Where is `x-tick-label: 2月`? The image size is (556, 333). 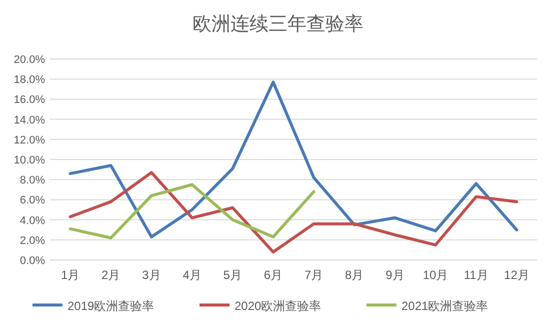
x-tick-label: 2月 is located at coordinates (111, 275).